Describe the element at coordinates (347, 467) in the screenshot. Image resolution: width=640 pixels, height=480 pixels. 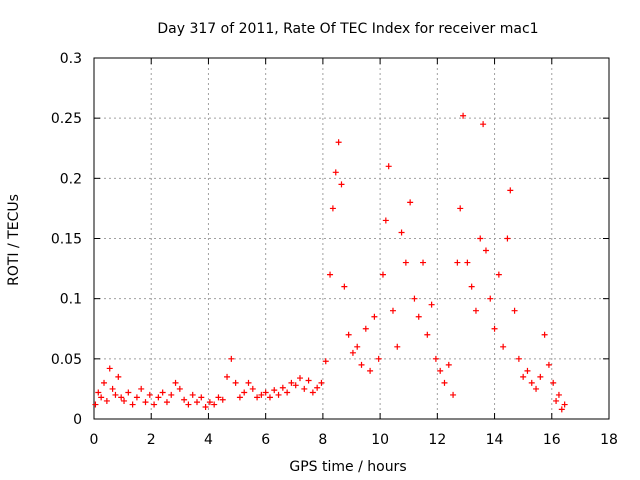
I see `x-axis-label: GPS time / hours` at that location.